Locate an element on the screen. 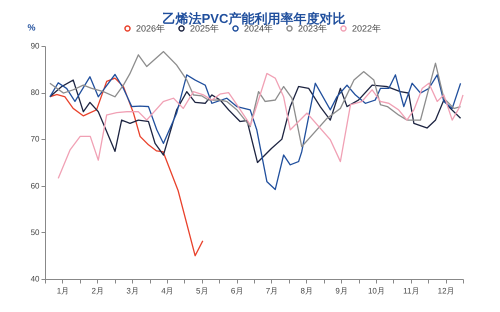  y-tick-label: 40 is located at coordinates (35, 279).